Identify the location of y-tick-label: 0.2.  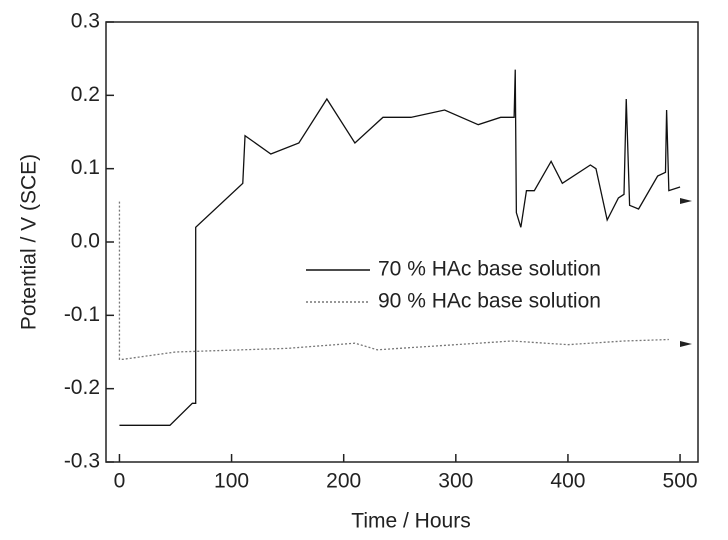
(85, 94).